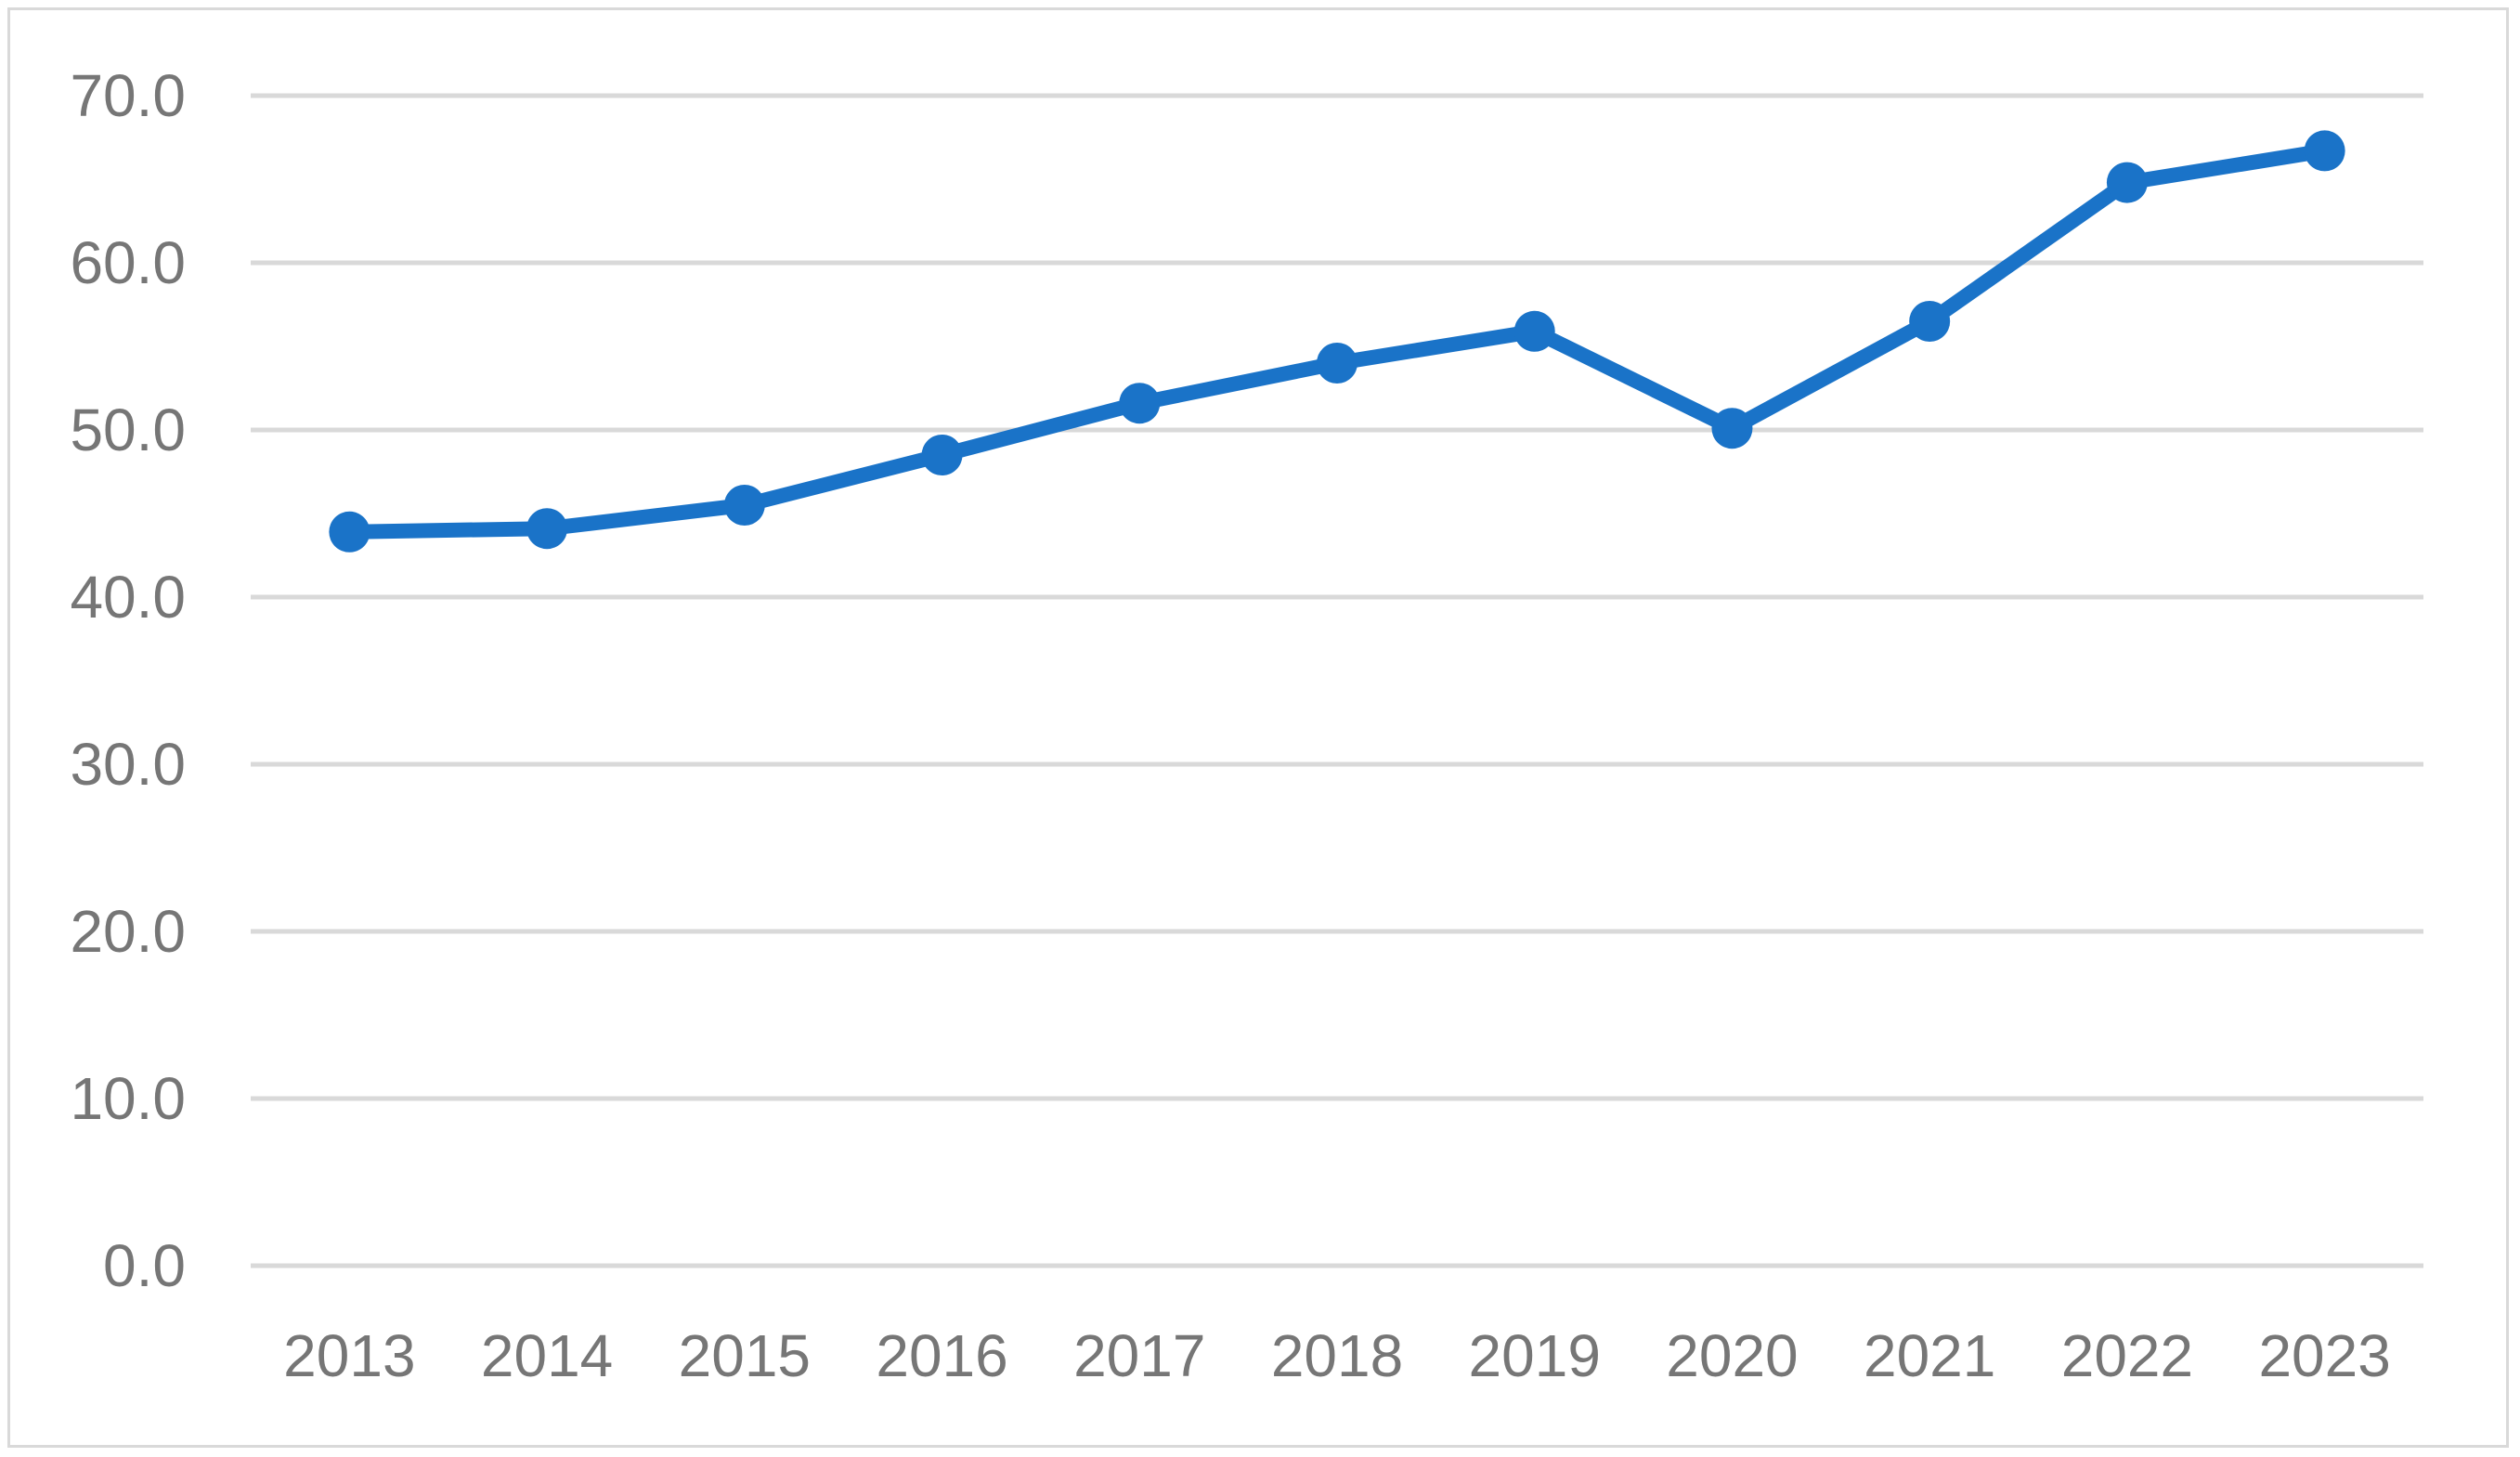 Image resolution: width=2520 pixels, height=1457 pixels. Describe the element at coordinates (1535, 1355) in the screenshot. I see `x-tick-label: 2019` at that location.